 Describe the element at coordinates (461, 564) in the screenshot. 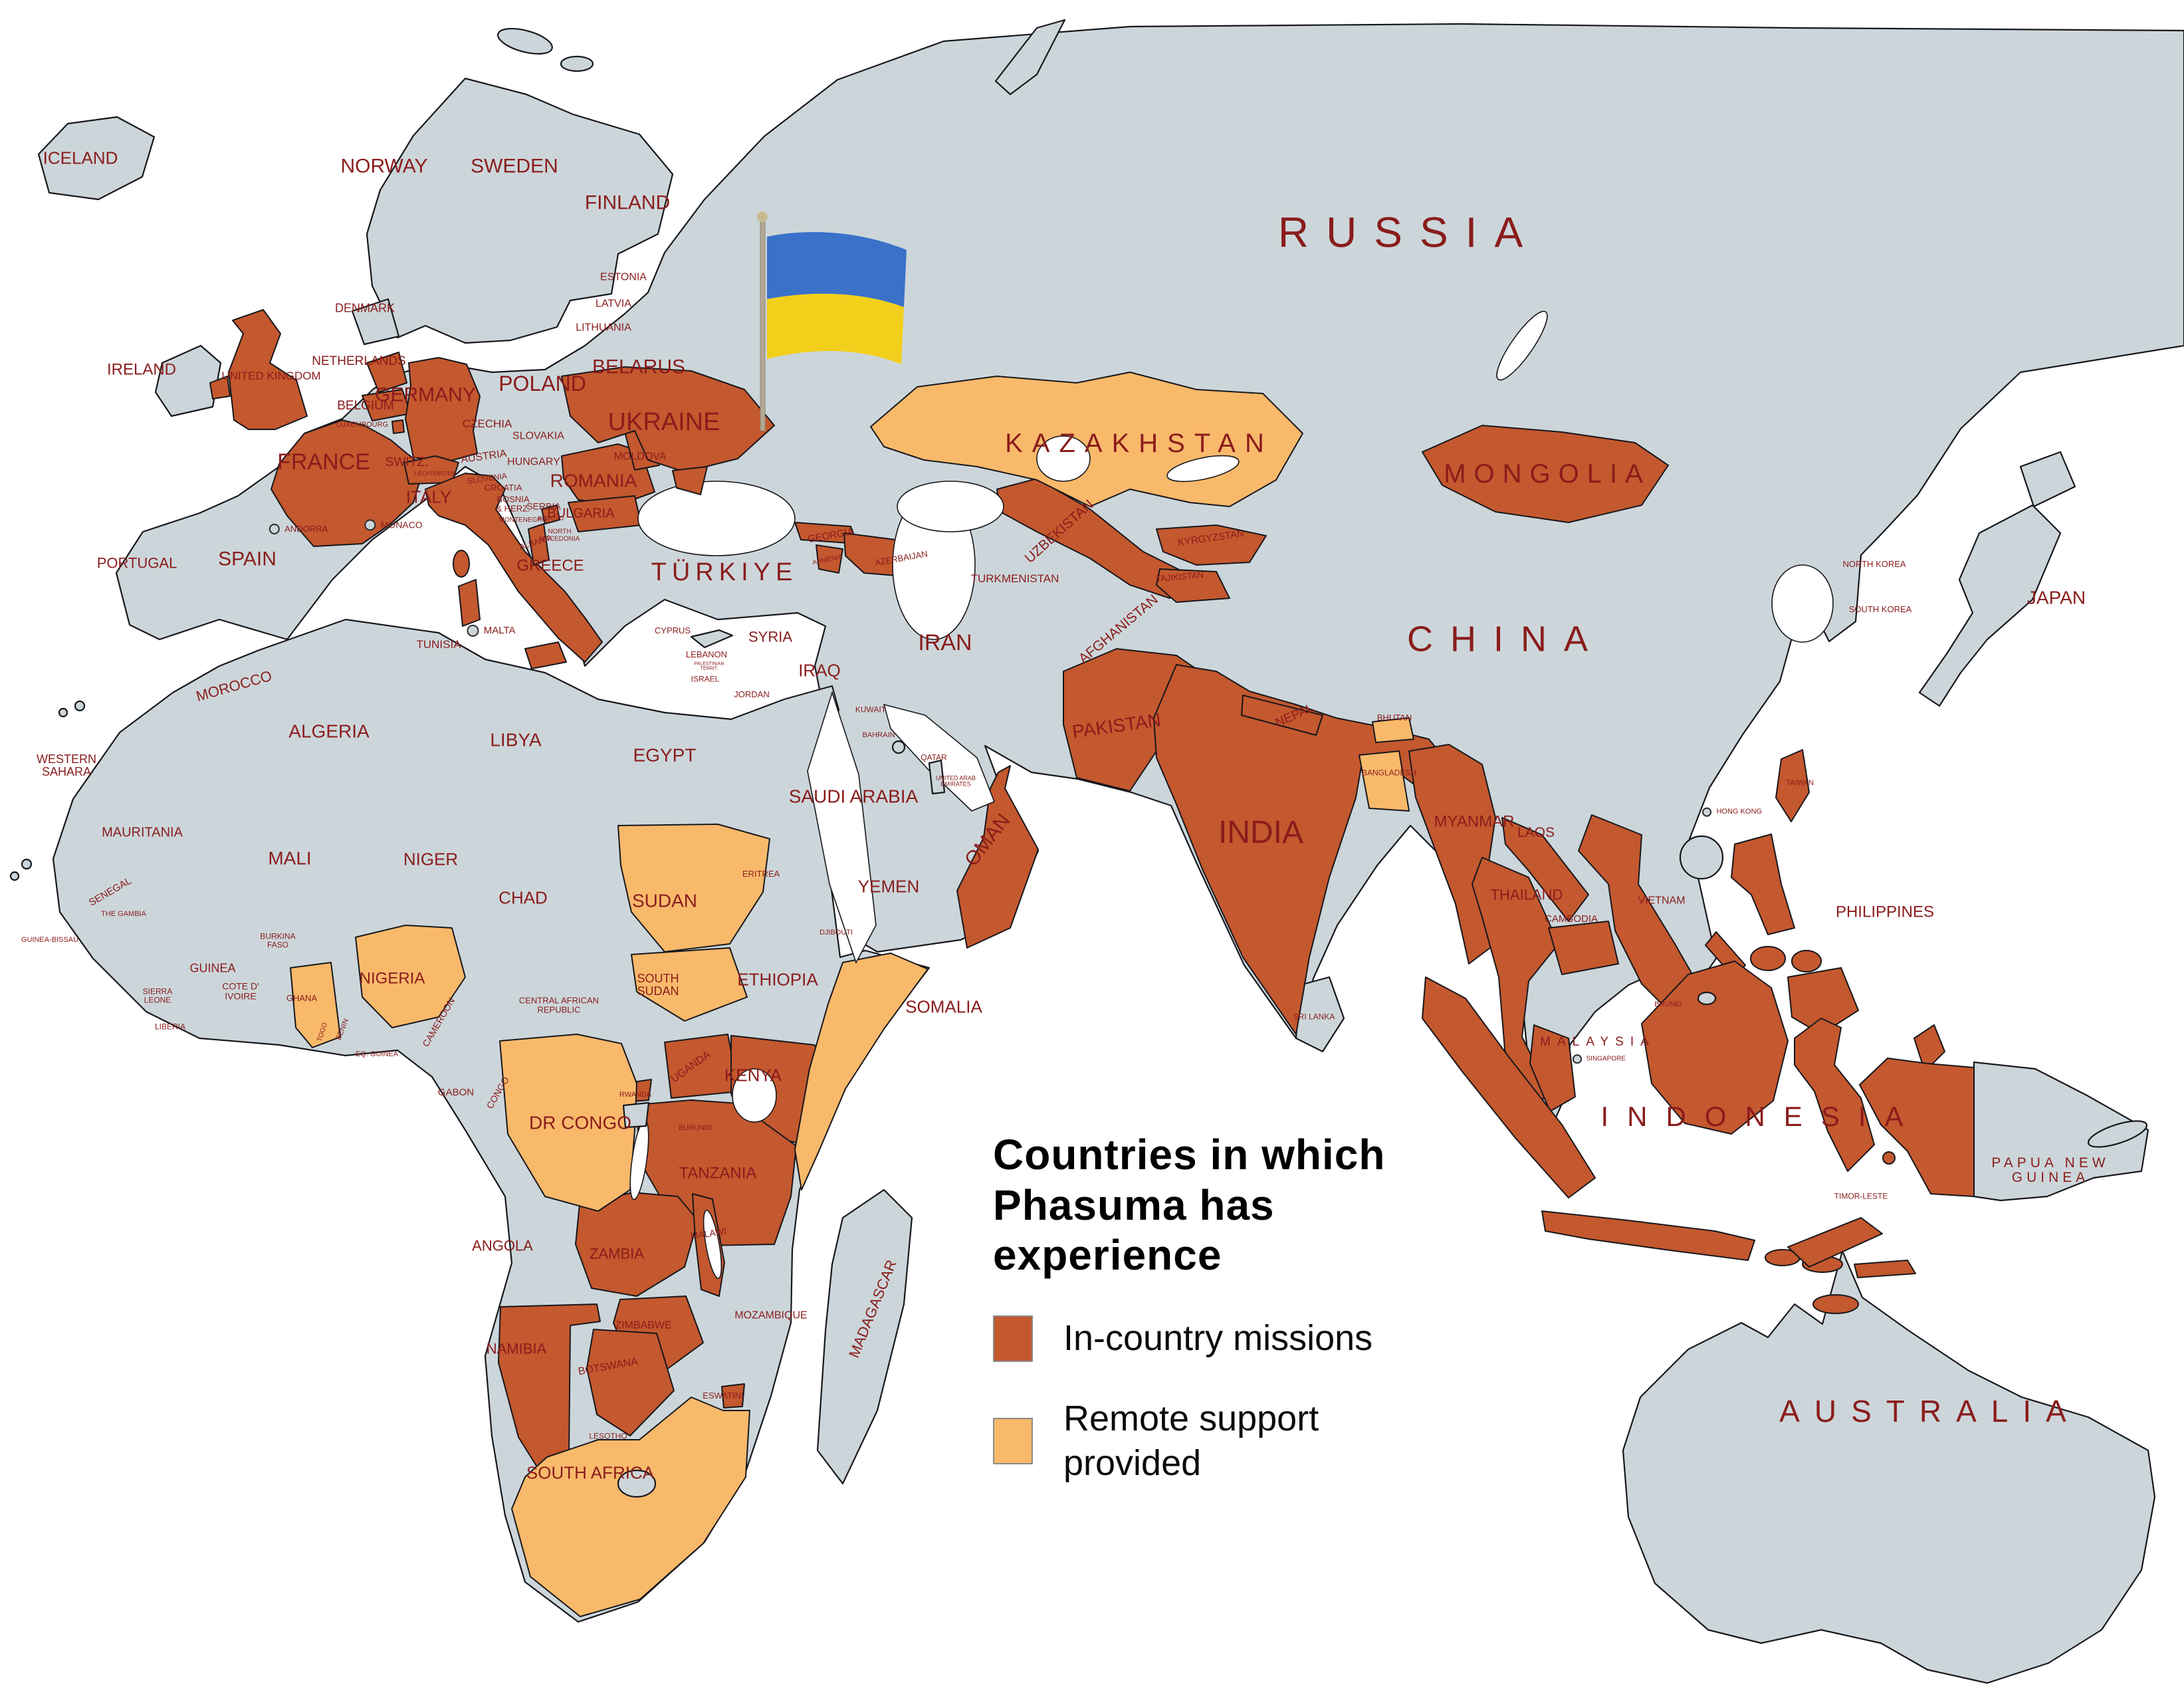

I see `island-corsica` at that location.